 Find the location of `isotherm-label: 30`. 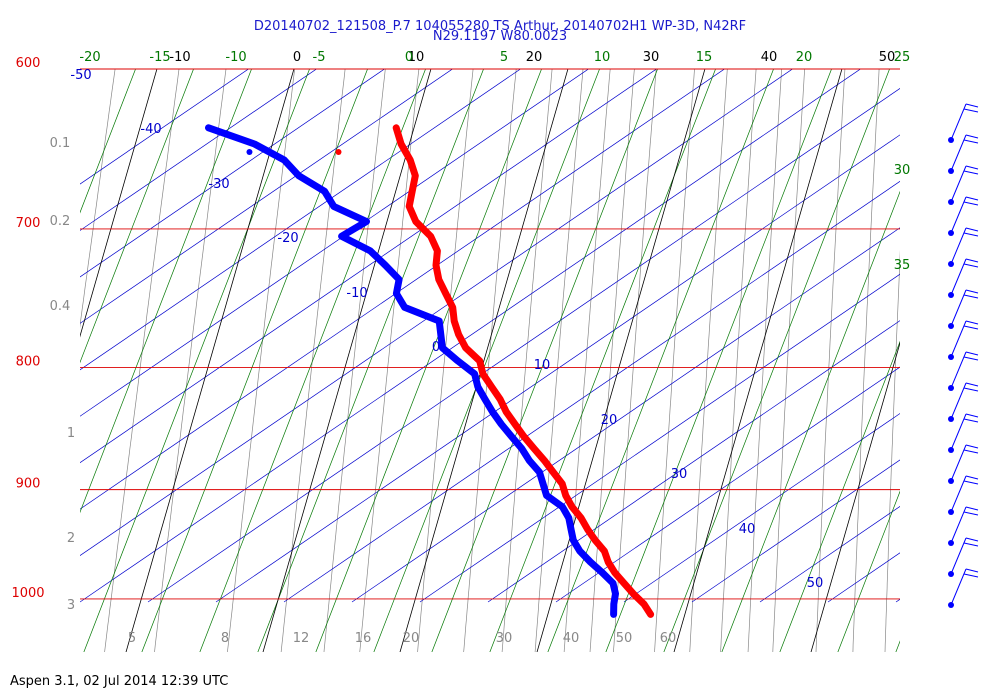

isotherm-label: 30 is located at coordinates (651, 57).